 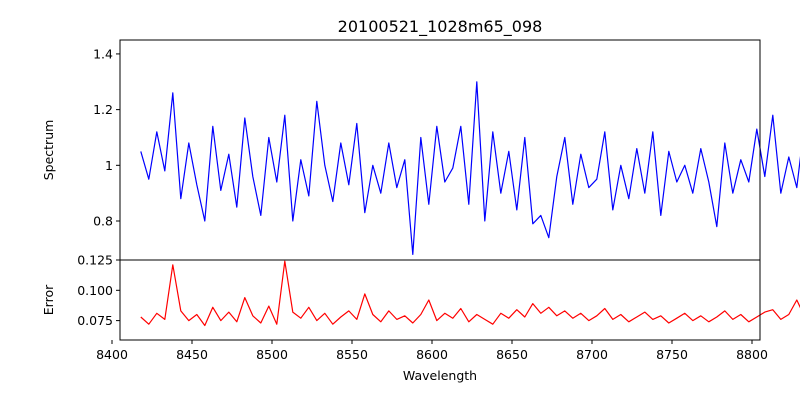 I want to click on x-tick-label: 8700, so click(x=592, y=354).